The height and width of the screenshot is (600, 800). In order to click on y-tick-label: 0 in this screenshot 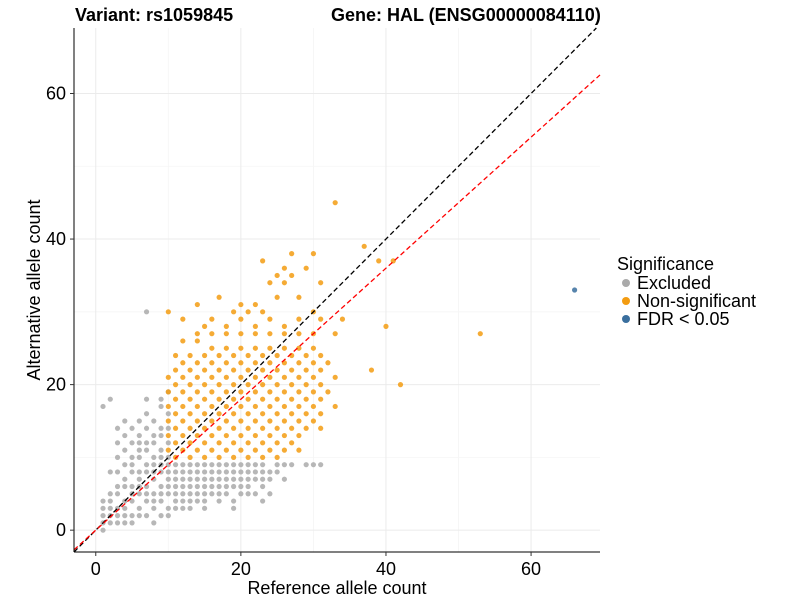, I will do `click(61, 530)`.